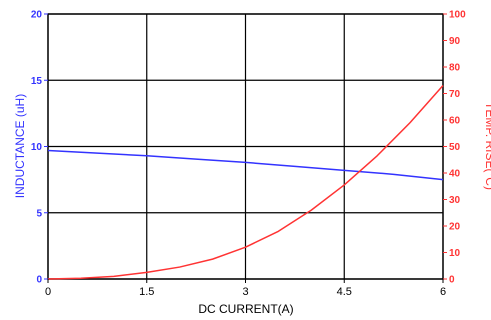 Image resolution: width=491 pixels, height=320 pixels. Describe the element at coordinates (455, 41) in the screenshot. I see `right-tick-label: 90` at that location.